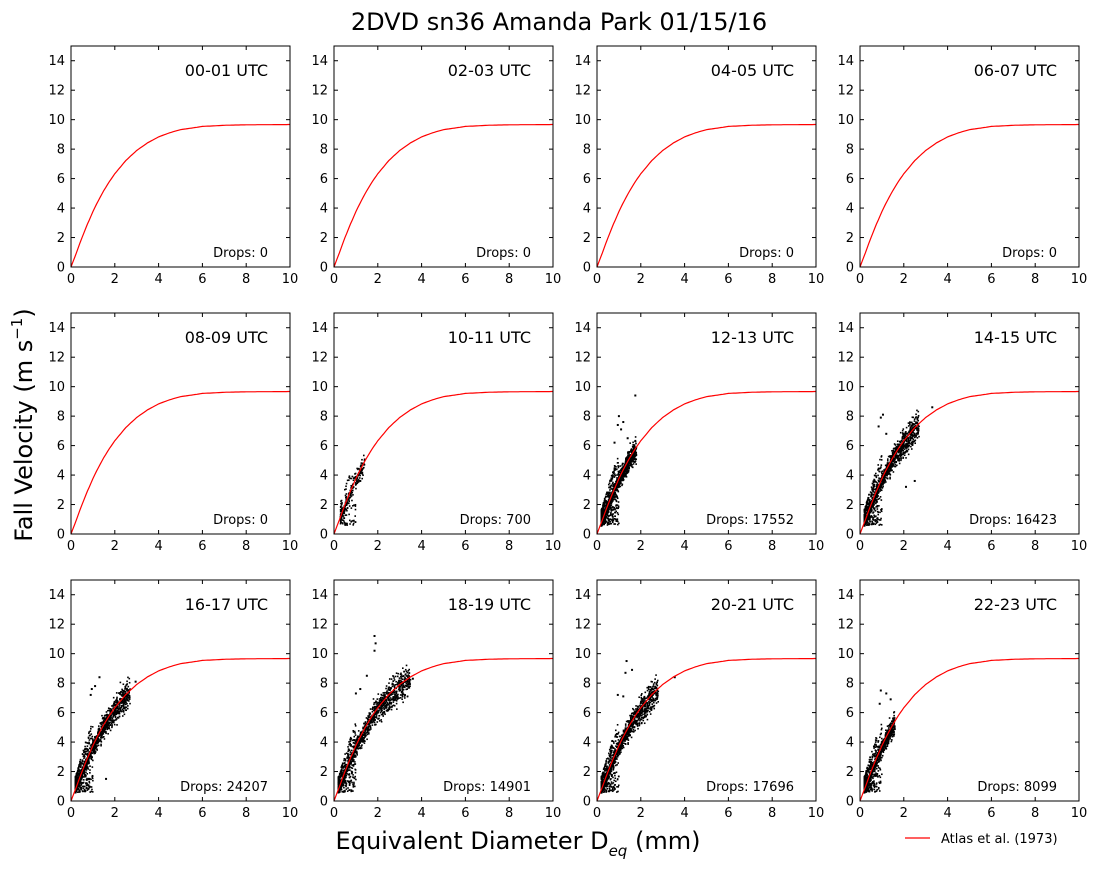 The image size is (1097, 870). I want to click on panel-drops-label: Drops: 17552, so click(750, 520).